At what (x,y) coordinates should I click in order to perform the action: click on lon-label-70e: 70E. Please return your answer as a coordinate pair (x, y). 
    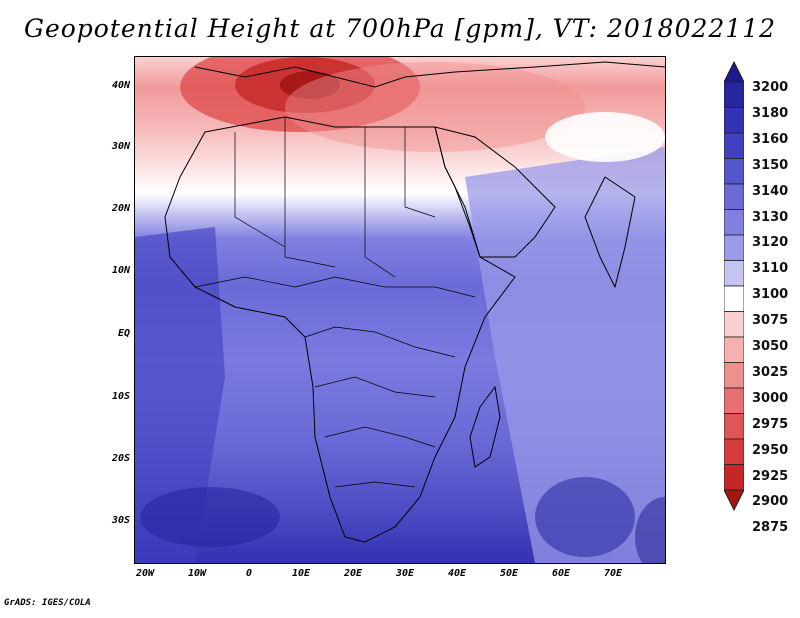
    Looking at the image, I should click on (613, 573).